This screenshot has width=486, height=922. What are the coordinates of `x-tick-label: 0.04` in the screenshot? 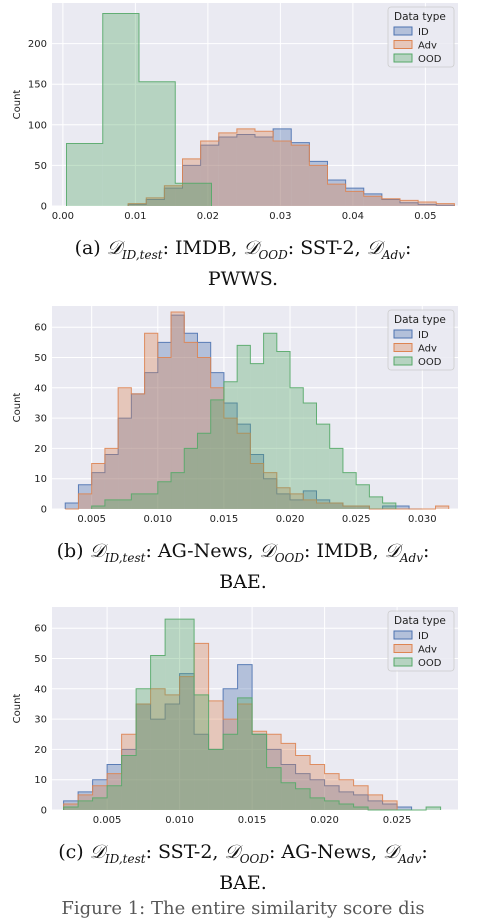 It's located at (353, 216).